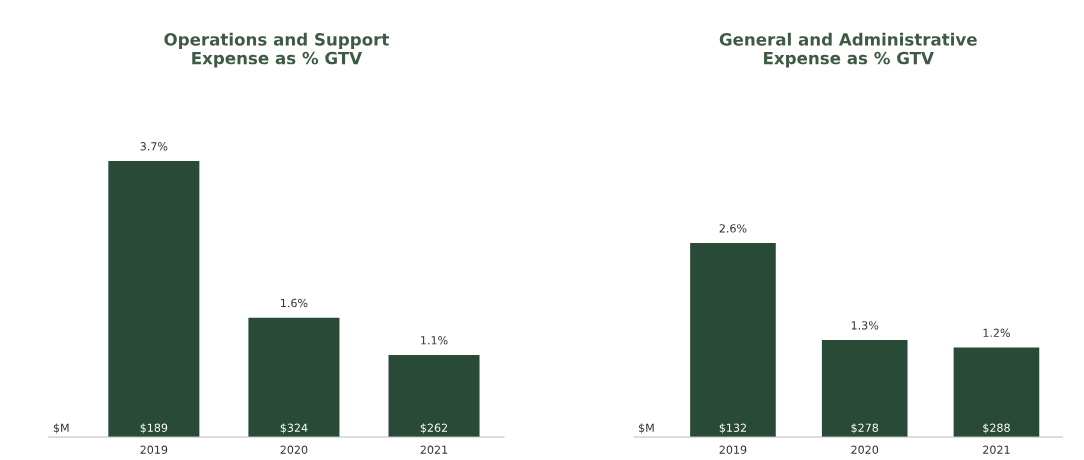  What do you see at coordinates (996, 428) in the screenshot?
I see `annotation: $288` at bounding box center [996, 428].